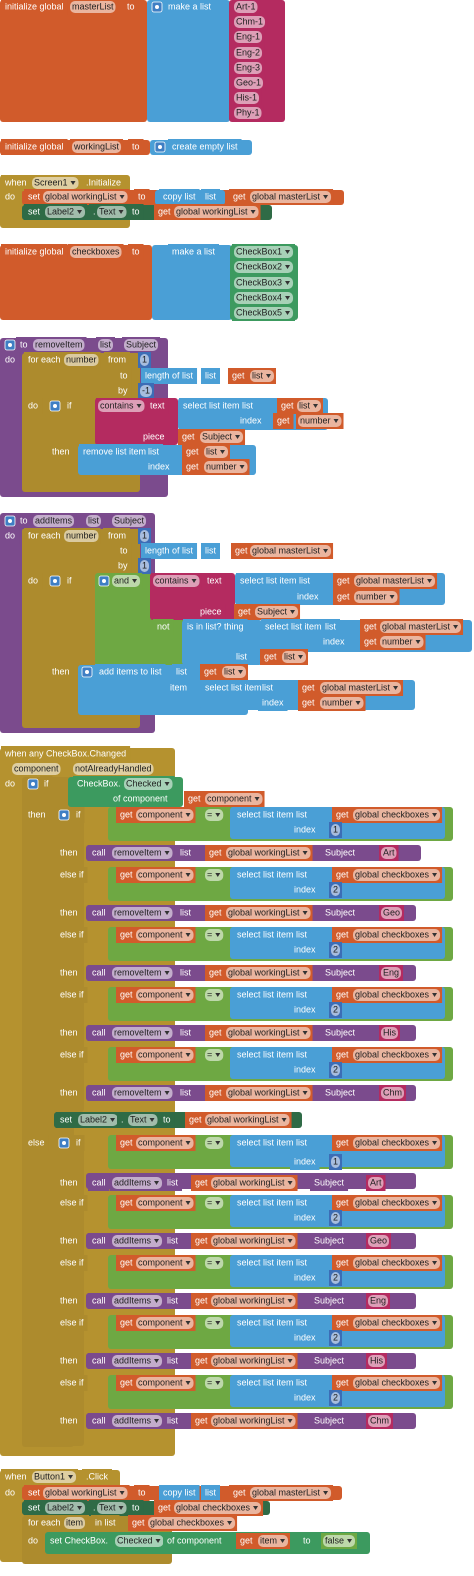  What do you see at coordinates (392, 1262) in the screenshot?
I see `field-text: global checkboxes` at bounding box center [392, 1262].